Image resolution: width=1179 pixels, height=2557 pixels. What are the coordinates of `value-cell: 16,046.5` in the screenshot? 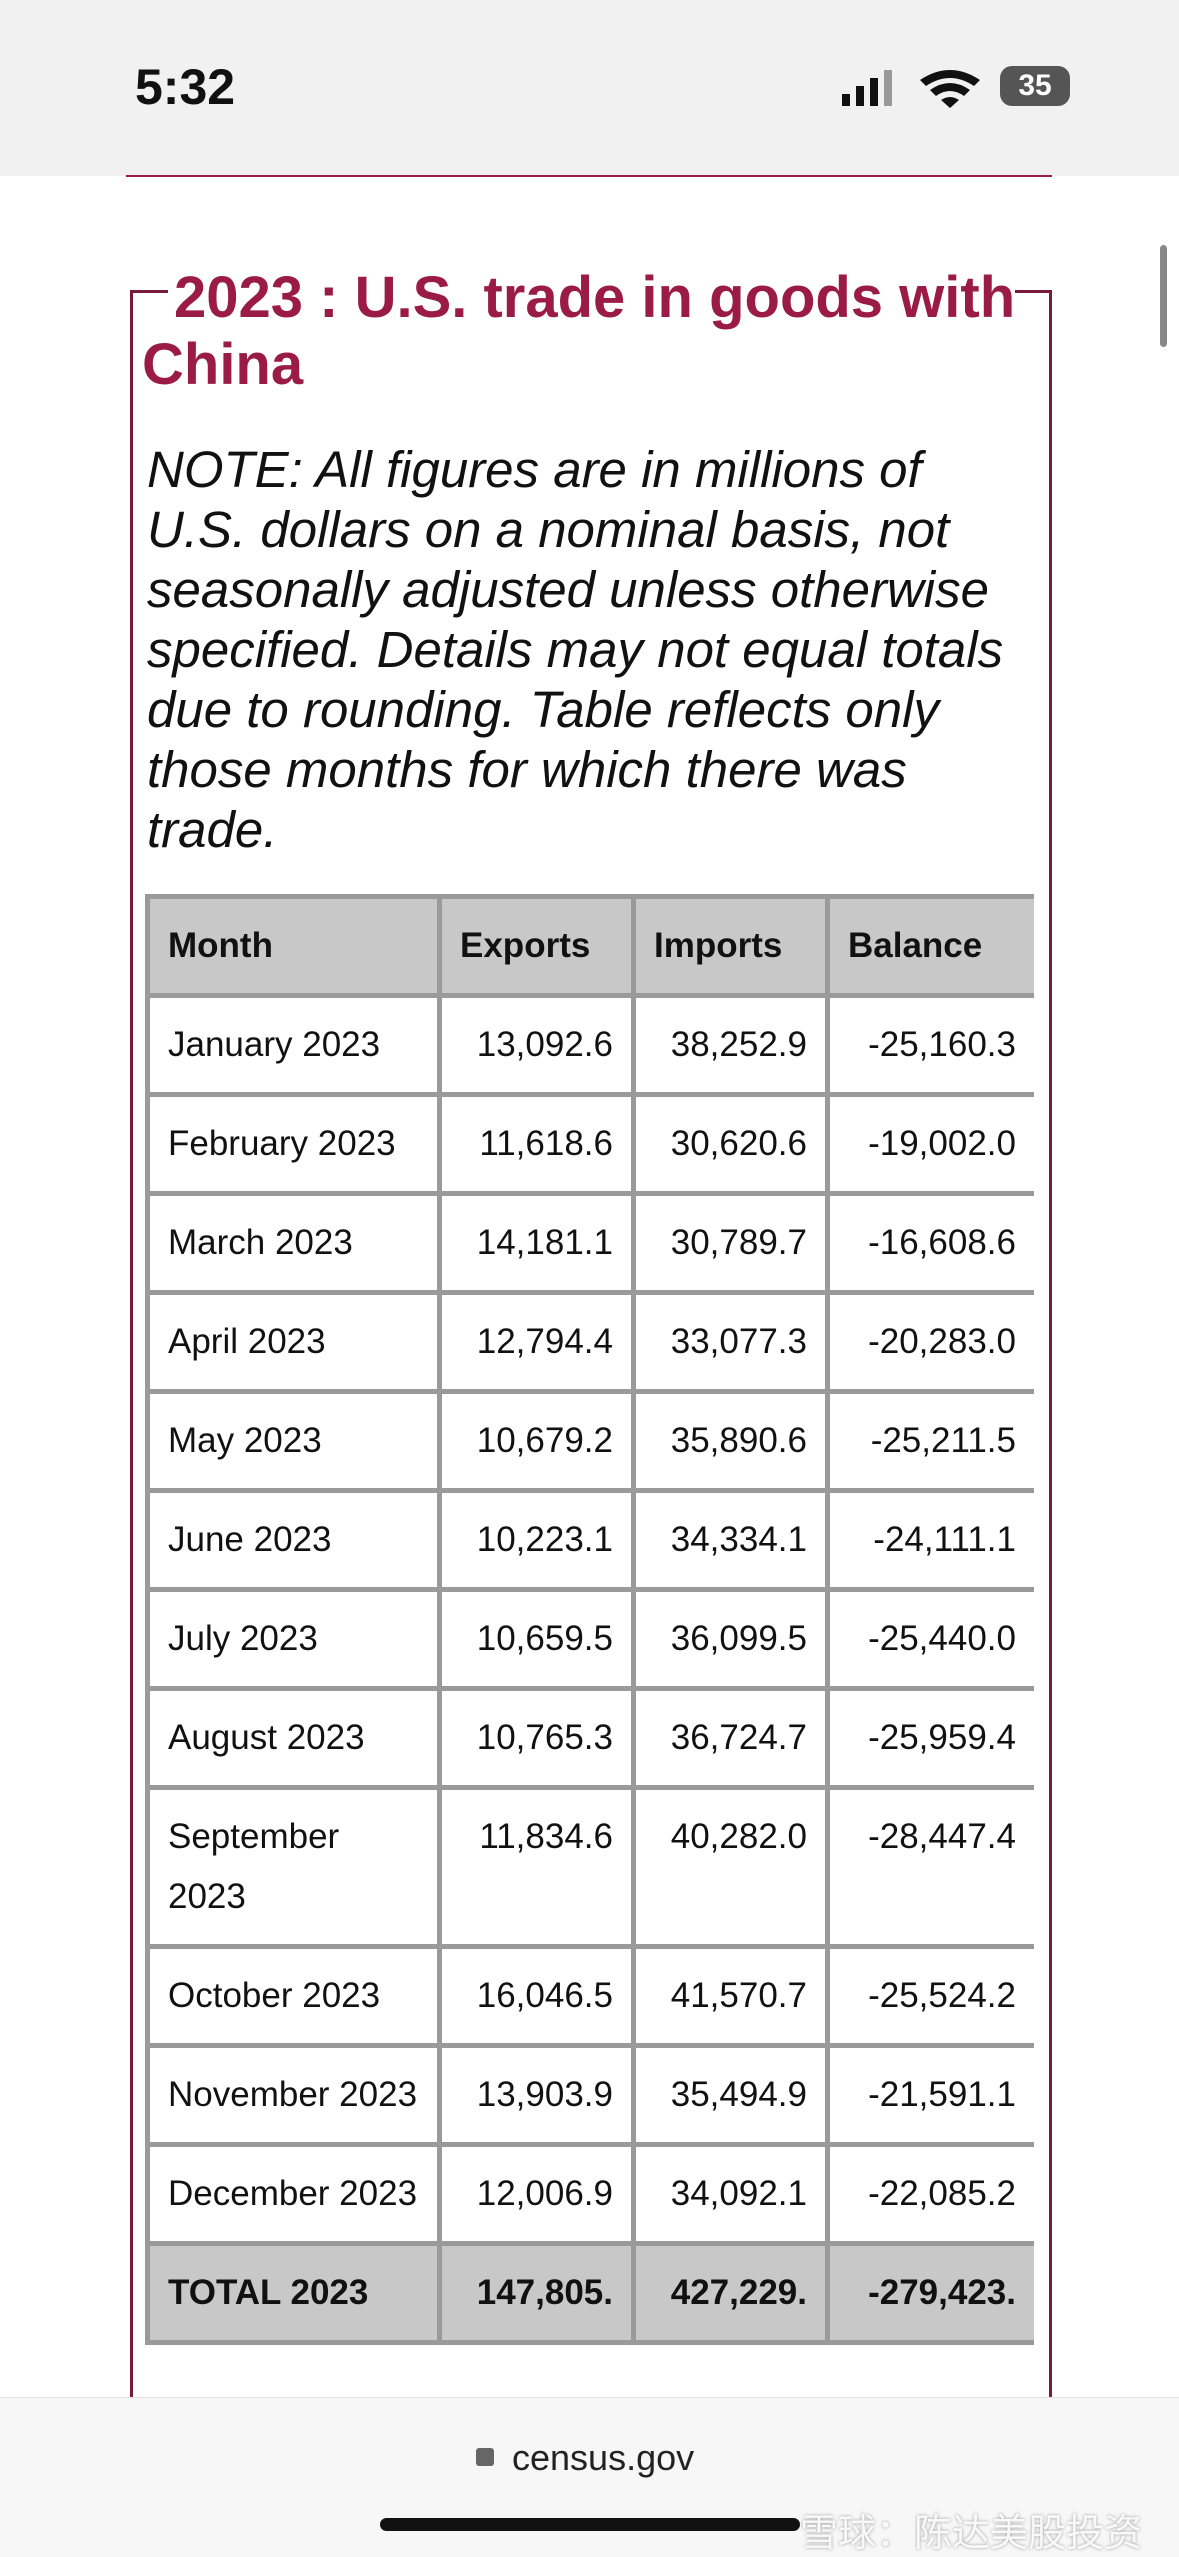 It's located at (536, 1996).